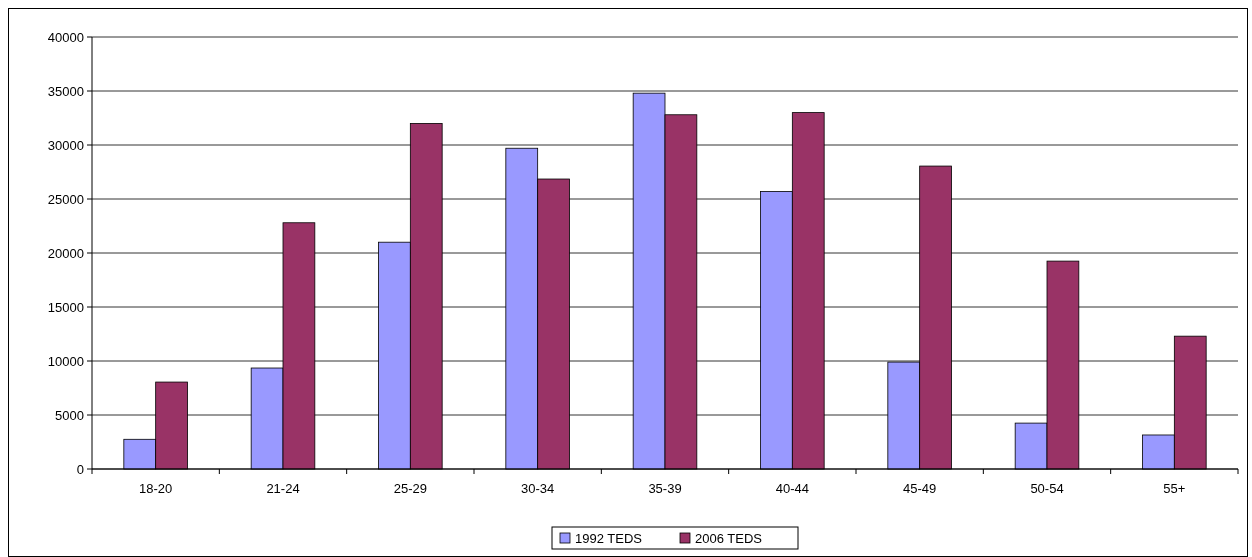 This screenshot has width=1252, height=557. What do you see at coordinates (1047, 488) in the screenshot?
I see `x-tick-label: 50-54` at bounding box center [1047, 488].